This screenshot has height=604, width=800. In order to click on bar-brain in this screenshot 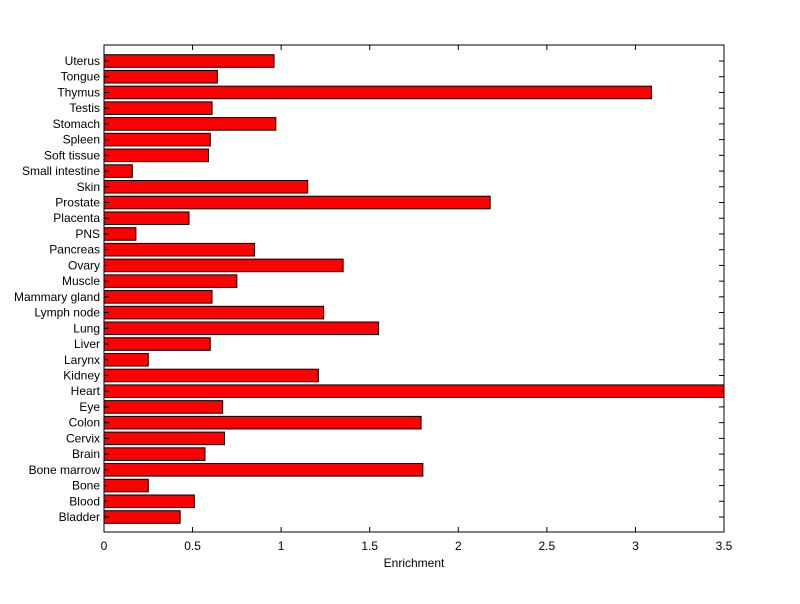, I will do `click(154, 454)`.